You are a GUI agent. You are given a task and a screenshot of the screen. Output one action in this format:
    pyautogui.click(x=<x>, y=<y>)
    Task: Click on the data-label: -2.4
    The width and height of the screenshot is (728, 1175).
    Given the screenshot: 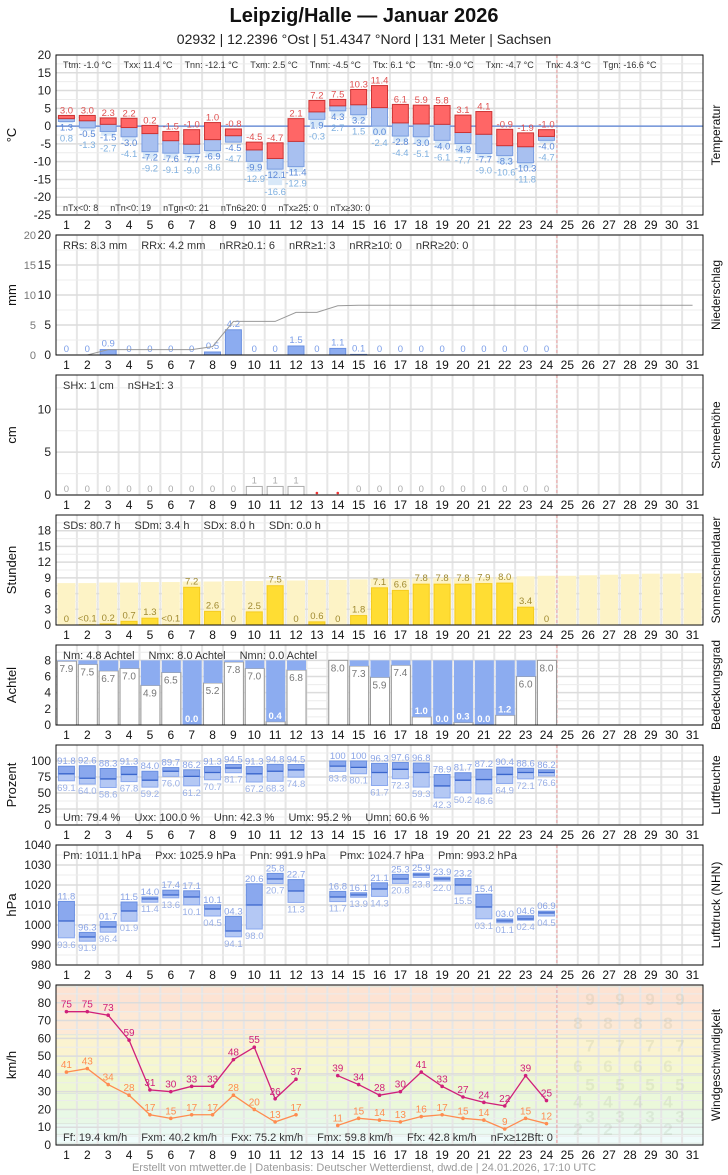 What is the action you would take?
    pyautogui.click(x=379, y=143)
    